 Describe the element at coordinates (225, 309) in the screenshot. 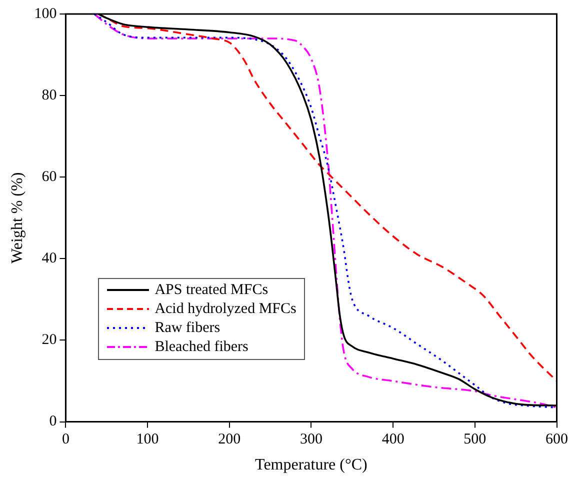

I see `legend-label: Acid hydrolyzed MFCs` at that location.